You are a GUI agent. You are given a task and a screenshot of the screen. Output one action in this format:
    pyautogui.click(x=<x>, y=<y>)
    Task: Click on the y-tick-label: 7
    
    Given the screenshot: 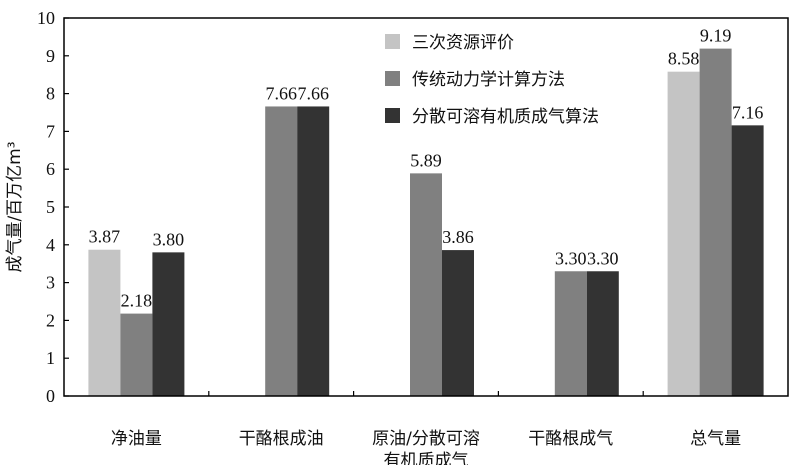 What is the action you would take?
    pyautogui.click(x=50, y=131)
    